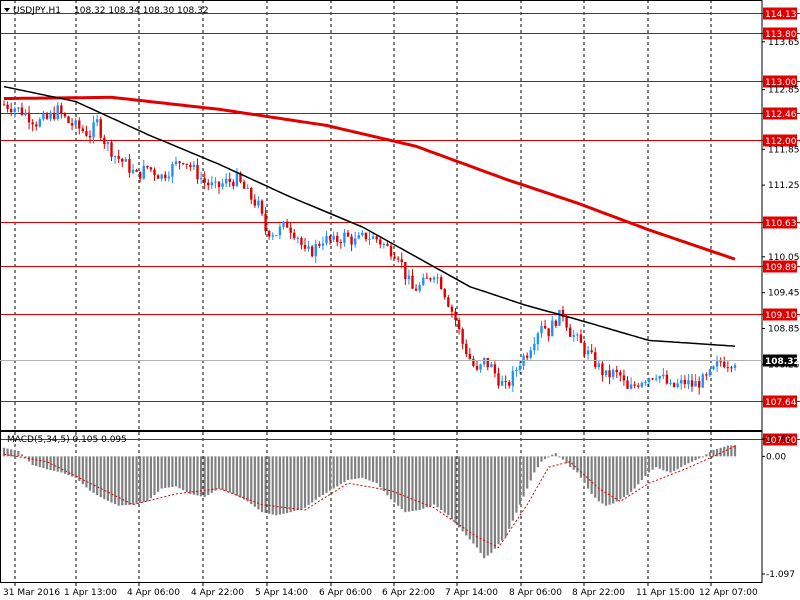 The image size is (800, 600). Describe the element at coordinates (780, 575) in the screenshot. I see `macd-tick-label: -1.097` at that location.